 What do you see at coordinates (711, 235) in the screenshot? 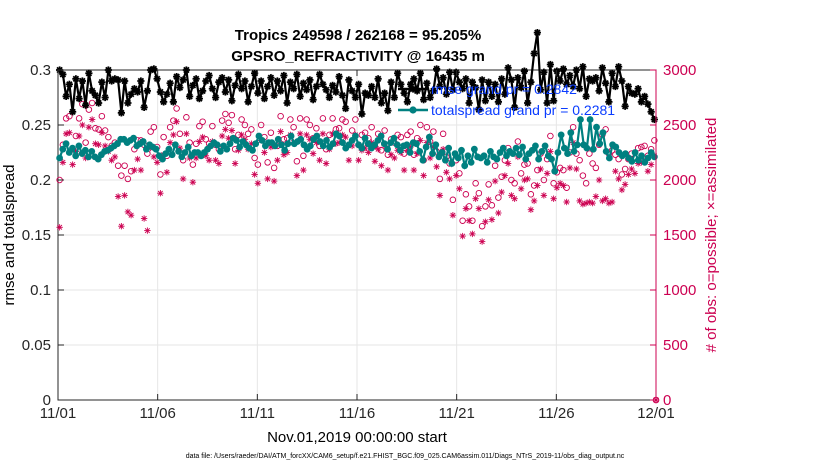
I see `y-axis-right-label: # of obs: o=possible; ×=assimilated` at bounding box center [711, 235].